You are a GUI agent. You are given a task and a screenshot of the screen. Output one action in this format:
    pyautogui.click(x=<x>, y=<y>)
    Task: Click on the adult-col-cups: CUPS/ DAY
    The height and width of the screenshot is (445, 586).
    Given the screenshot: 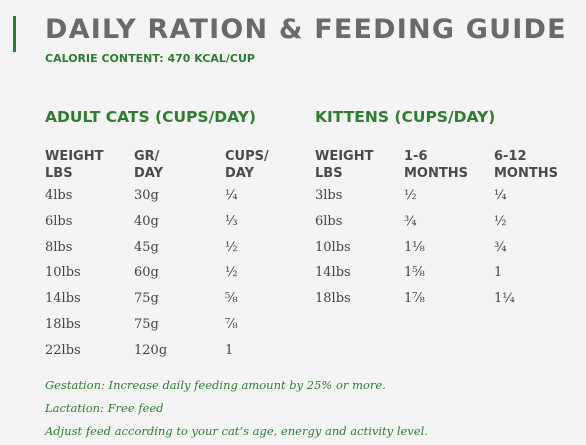 What is the action you would take?
    pyautogui.click(x=247, y=165)
    